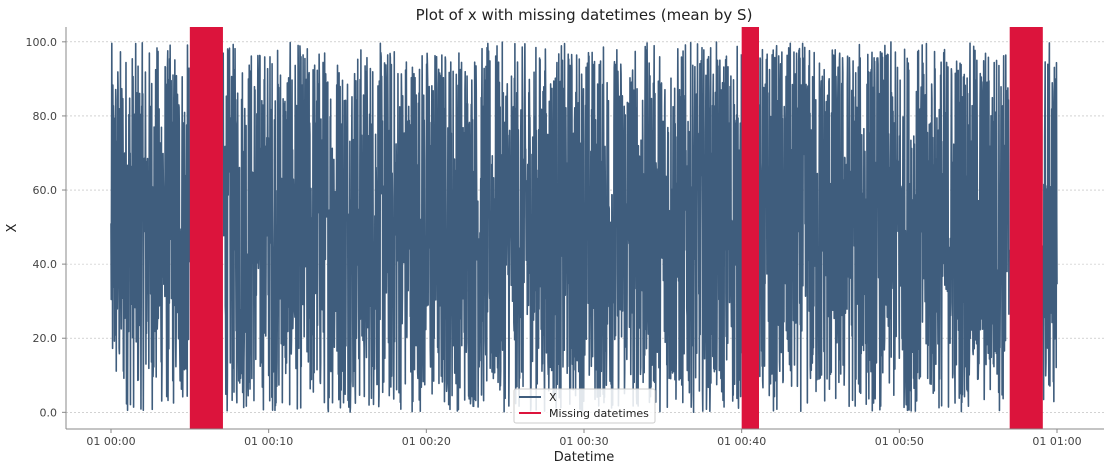 This screenshot has height=476, width=1112. I want to click on y-axis-ticks: 0.0 20.0 40.0 60.0 80.0 100.0, so click(46, 227).